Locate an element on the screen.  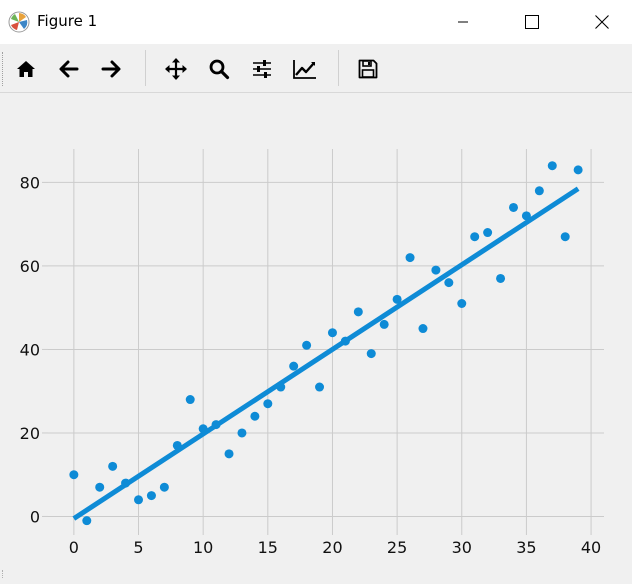
resize-grip is located at coordinates (4, 574).